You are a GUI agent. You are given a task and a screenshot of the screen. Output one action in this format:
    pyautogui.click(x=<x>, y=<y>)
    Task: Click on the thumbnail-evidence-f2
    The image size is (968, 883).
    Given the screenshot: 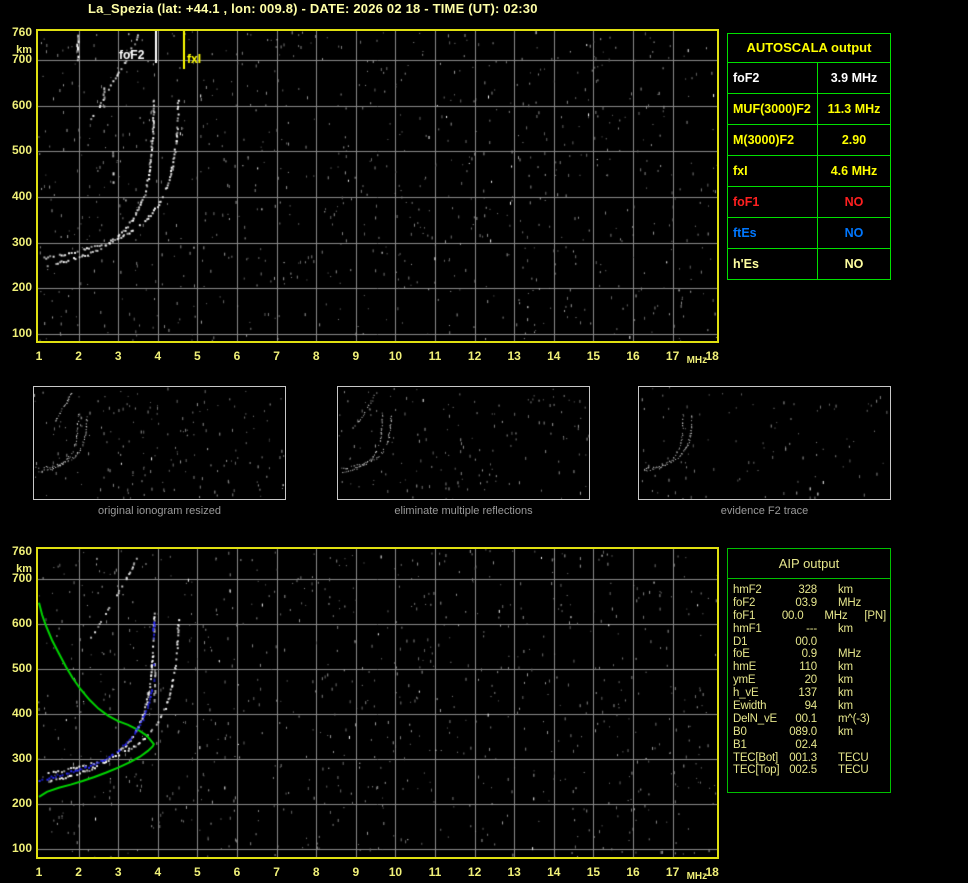 What is the action you would take?
    pyautogui.click(x=764, y=443)
    